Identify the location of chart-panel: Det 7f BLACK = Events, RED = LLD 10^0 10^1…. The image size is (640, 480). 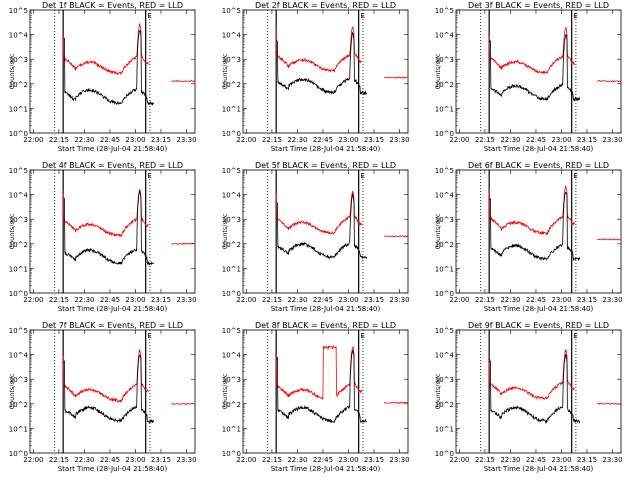
(102, 397).